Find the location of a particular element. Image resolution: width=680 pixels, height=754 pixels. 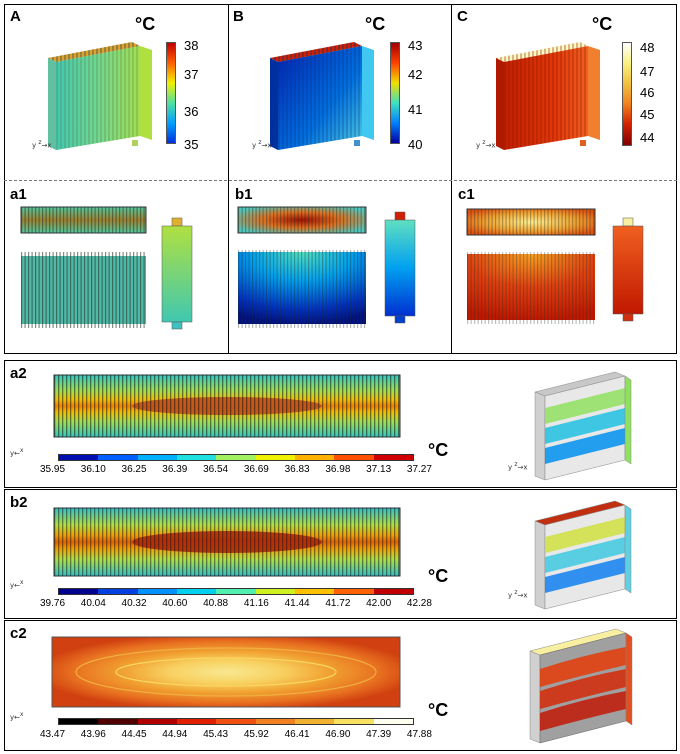

a1-side-view is located at coordinates (177, 273).